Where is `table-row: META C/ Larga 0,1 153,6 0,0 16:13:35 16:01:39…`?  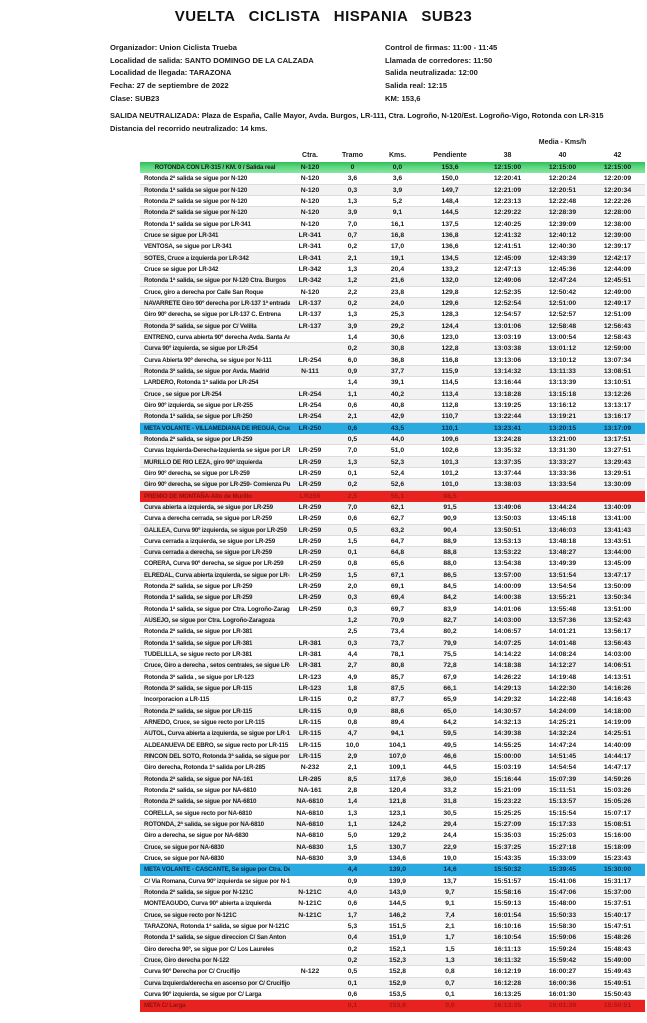
table-row: META C/ Larga 0,1 153,6 0,0 16:13:35 16:01:39… is located at coordinates (392, 1006).